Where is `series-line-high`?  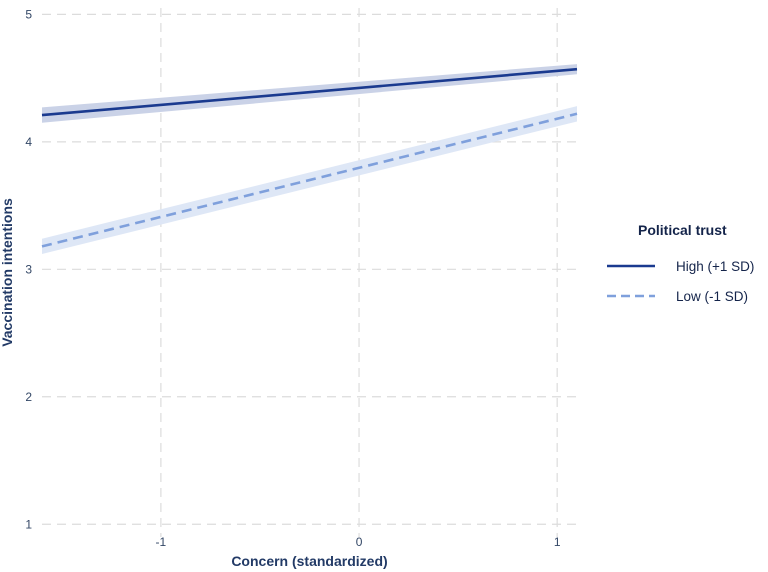 series-line-high is located at coordinates (309, 92).